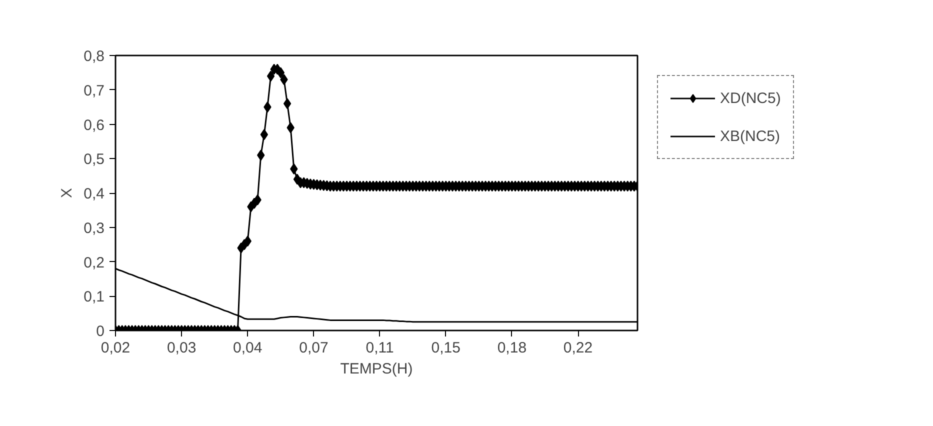  I want to click on x-axis-title: TEMPS(H), so click(376, 369).